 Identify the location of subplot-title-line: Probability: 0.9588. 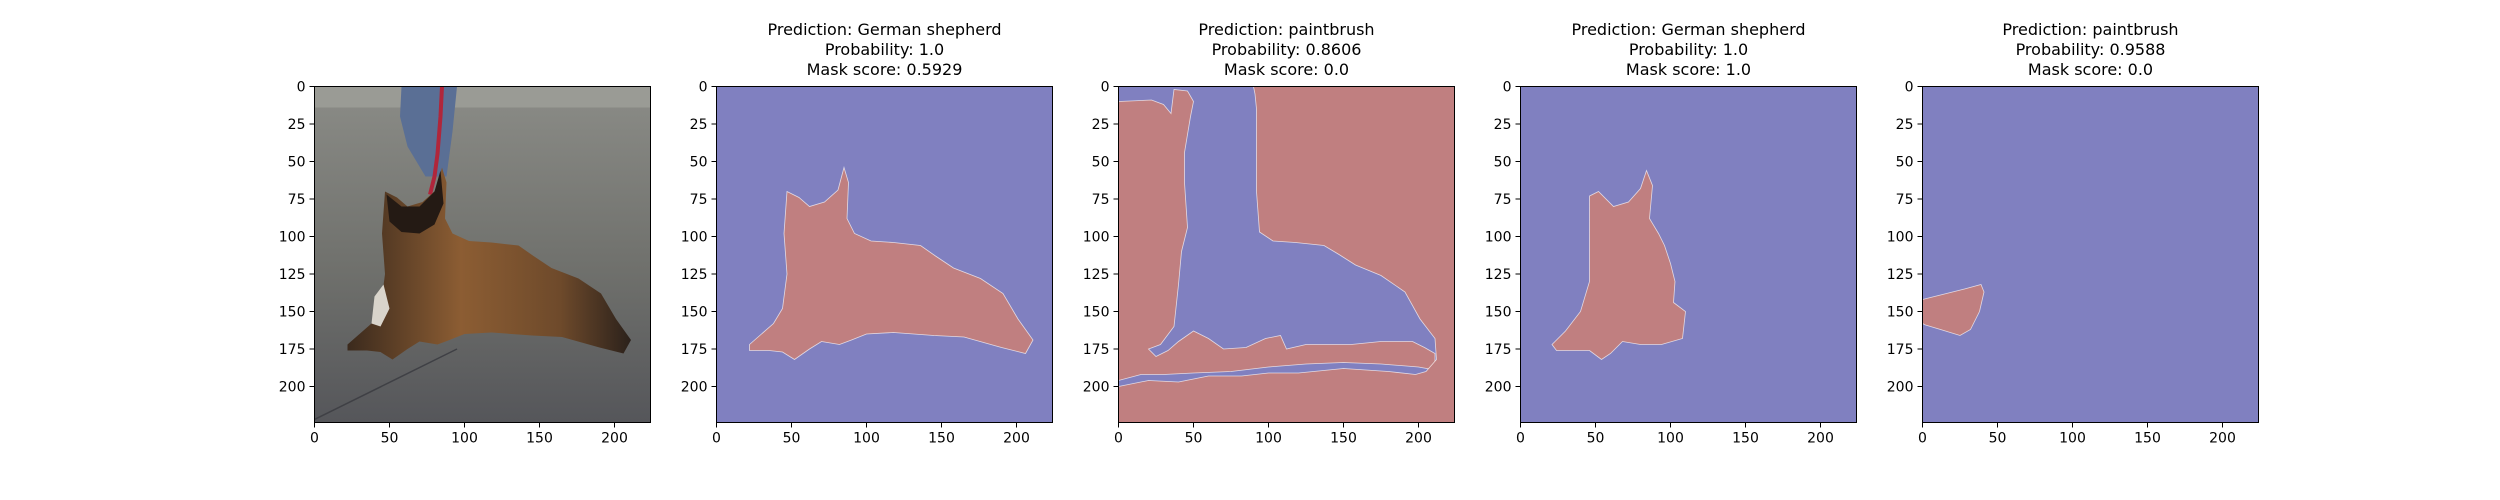
(2091, 49).